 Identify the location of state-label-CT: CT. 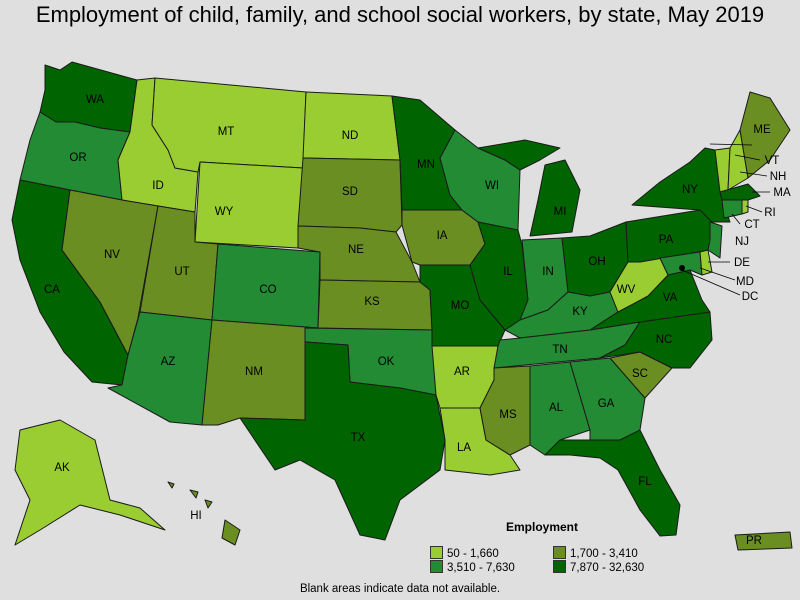
(751, 225).